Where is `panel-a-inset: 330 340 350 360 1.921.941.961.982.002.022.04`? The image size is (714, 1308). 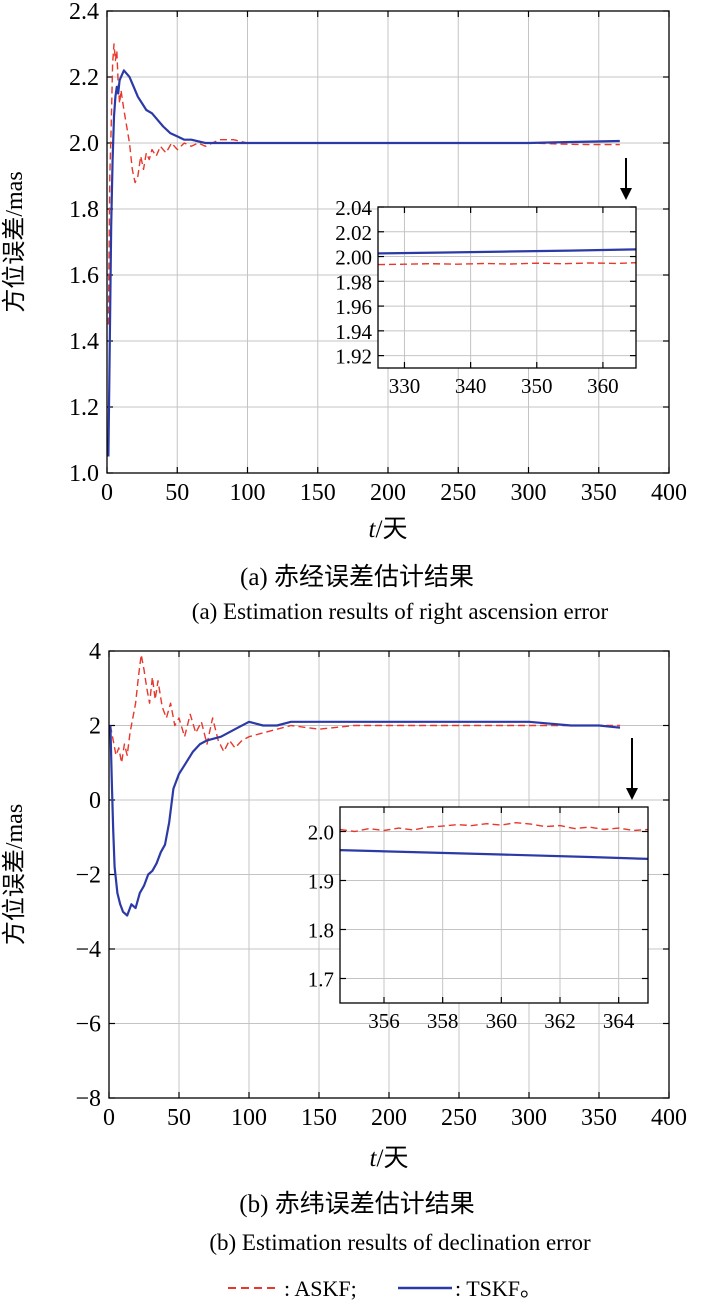
panel-a-inset: 330 340 350 360 1.921.941.961.982.002.022.04 is located at coordinates (486, 297).